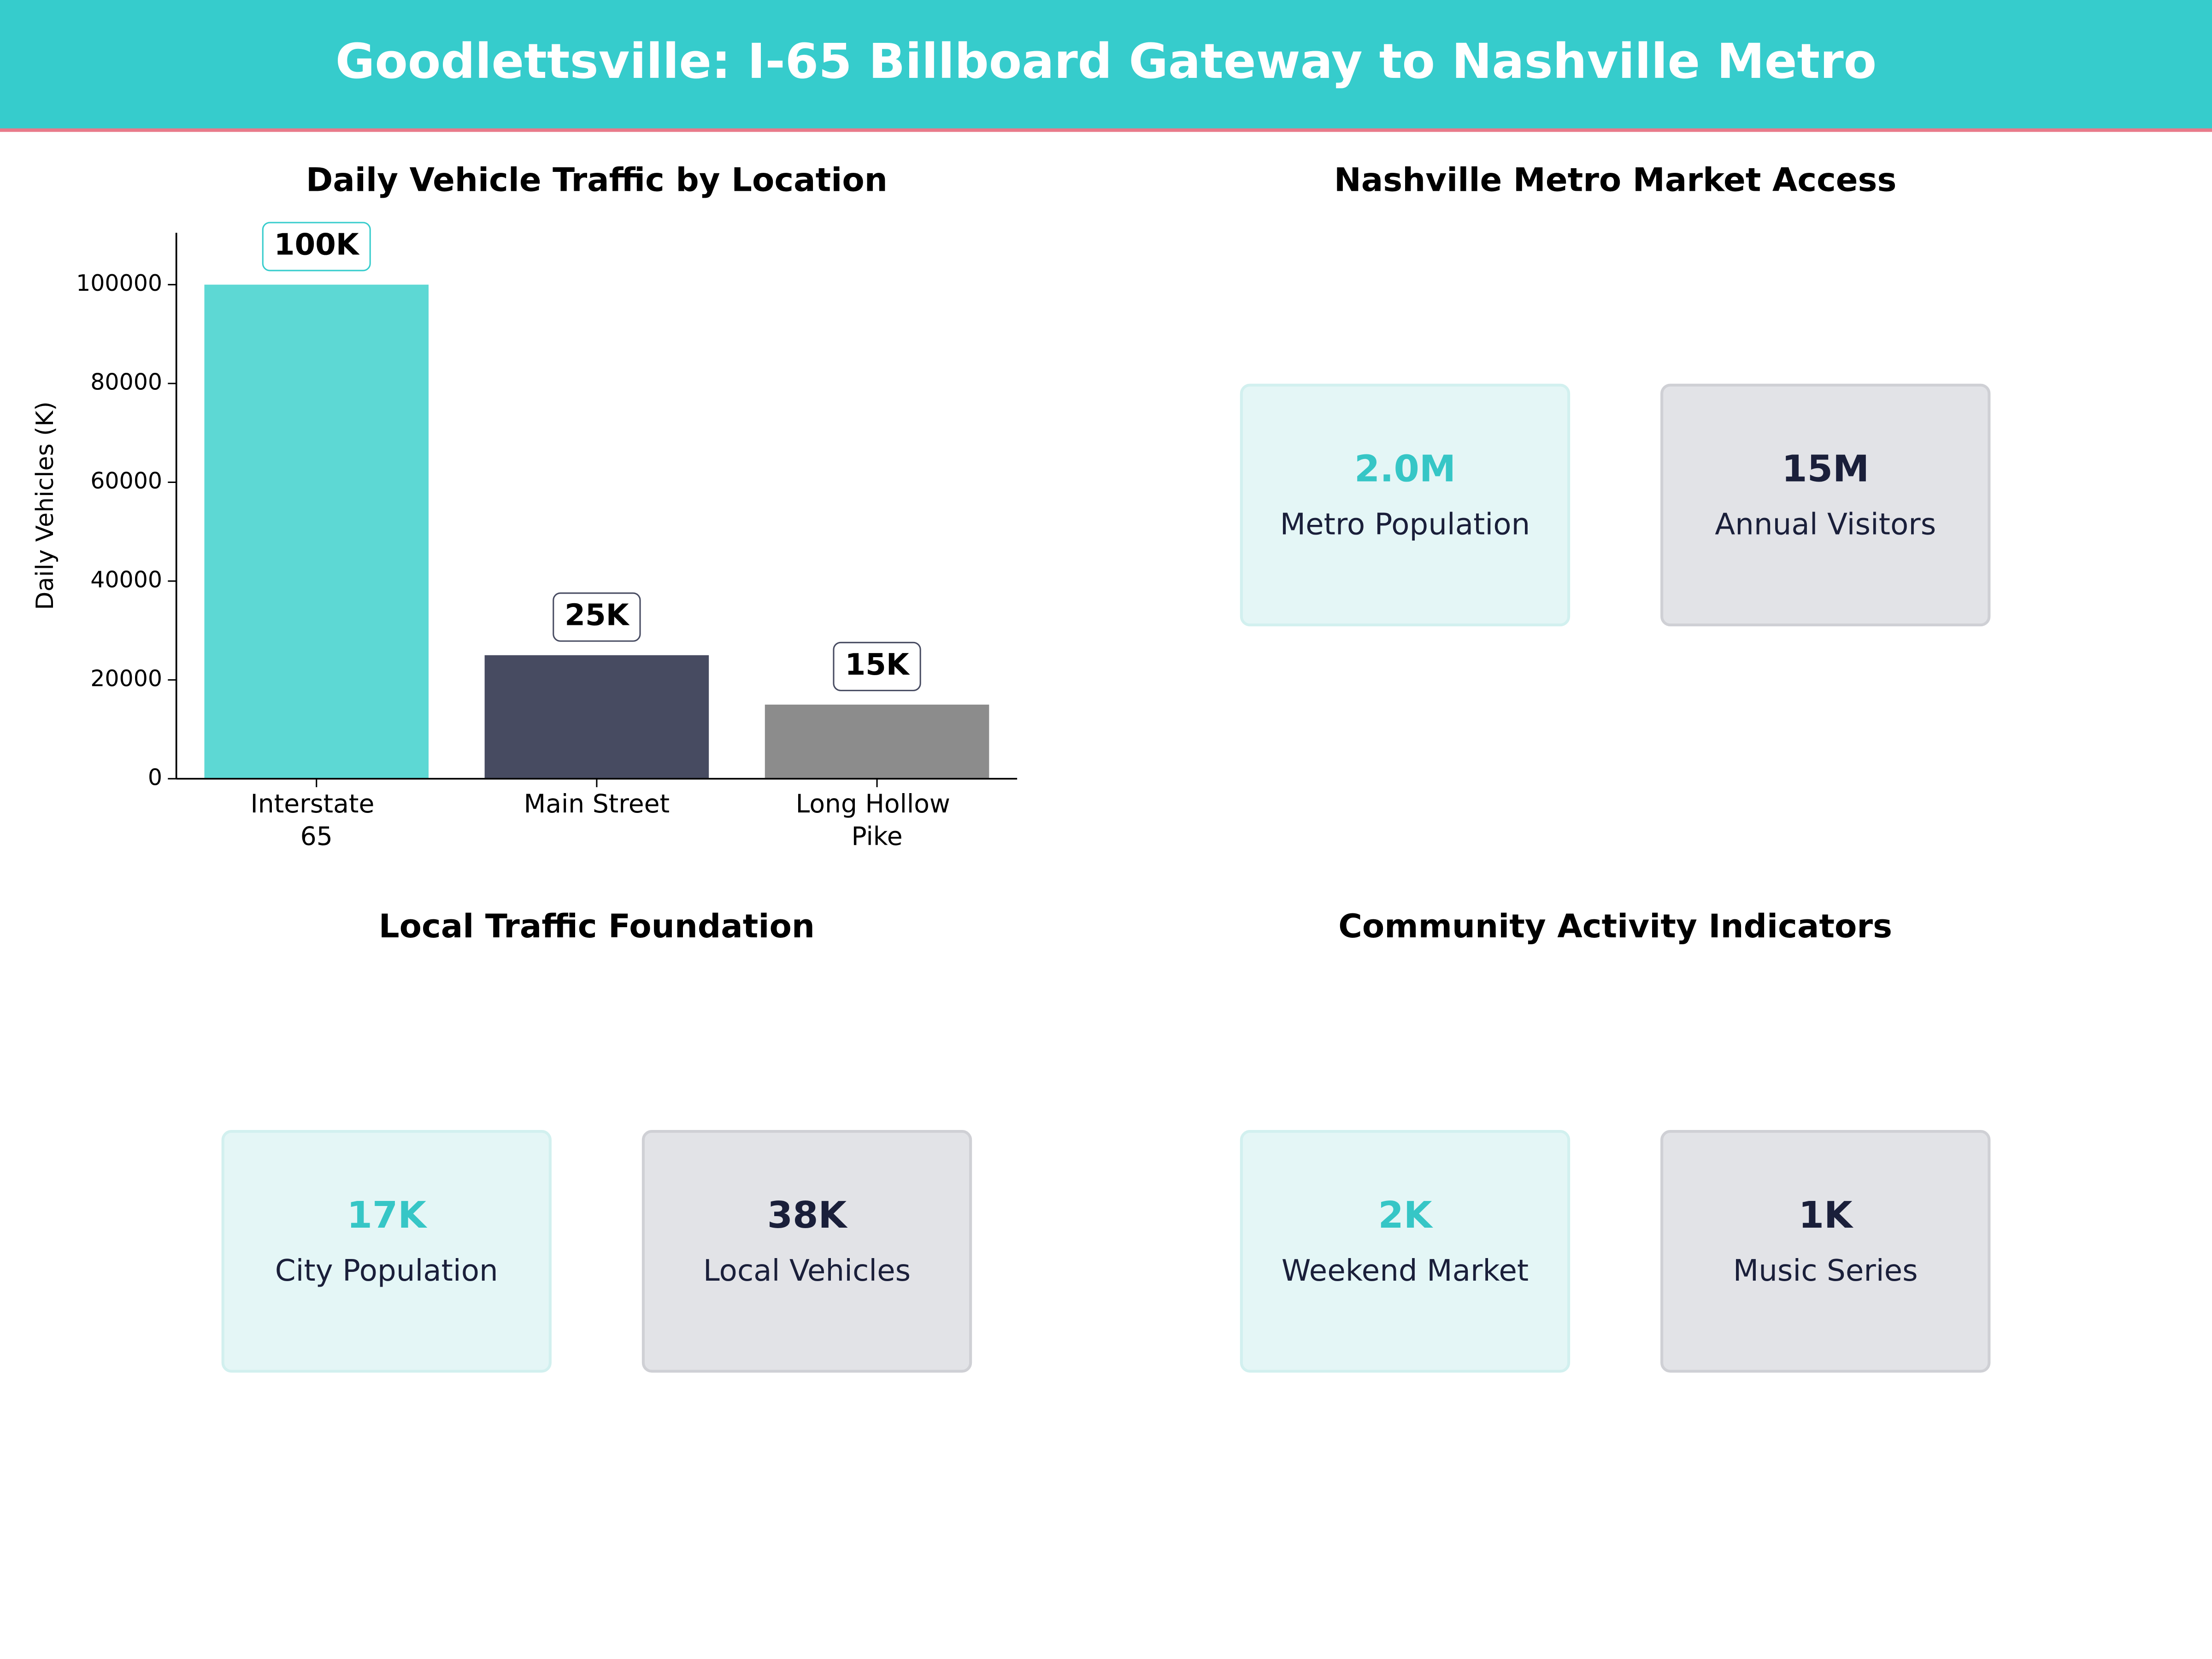 The image size is (2212, 1659). What do you see at coordinates (386, 1270) in the screenshot?
I see `kpi-label: City Population` at bounding box center [386, 1270].